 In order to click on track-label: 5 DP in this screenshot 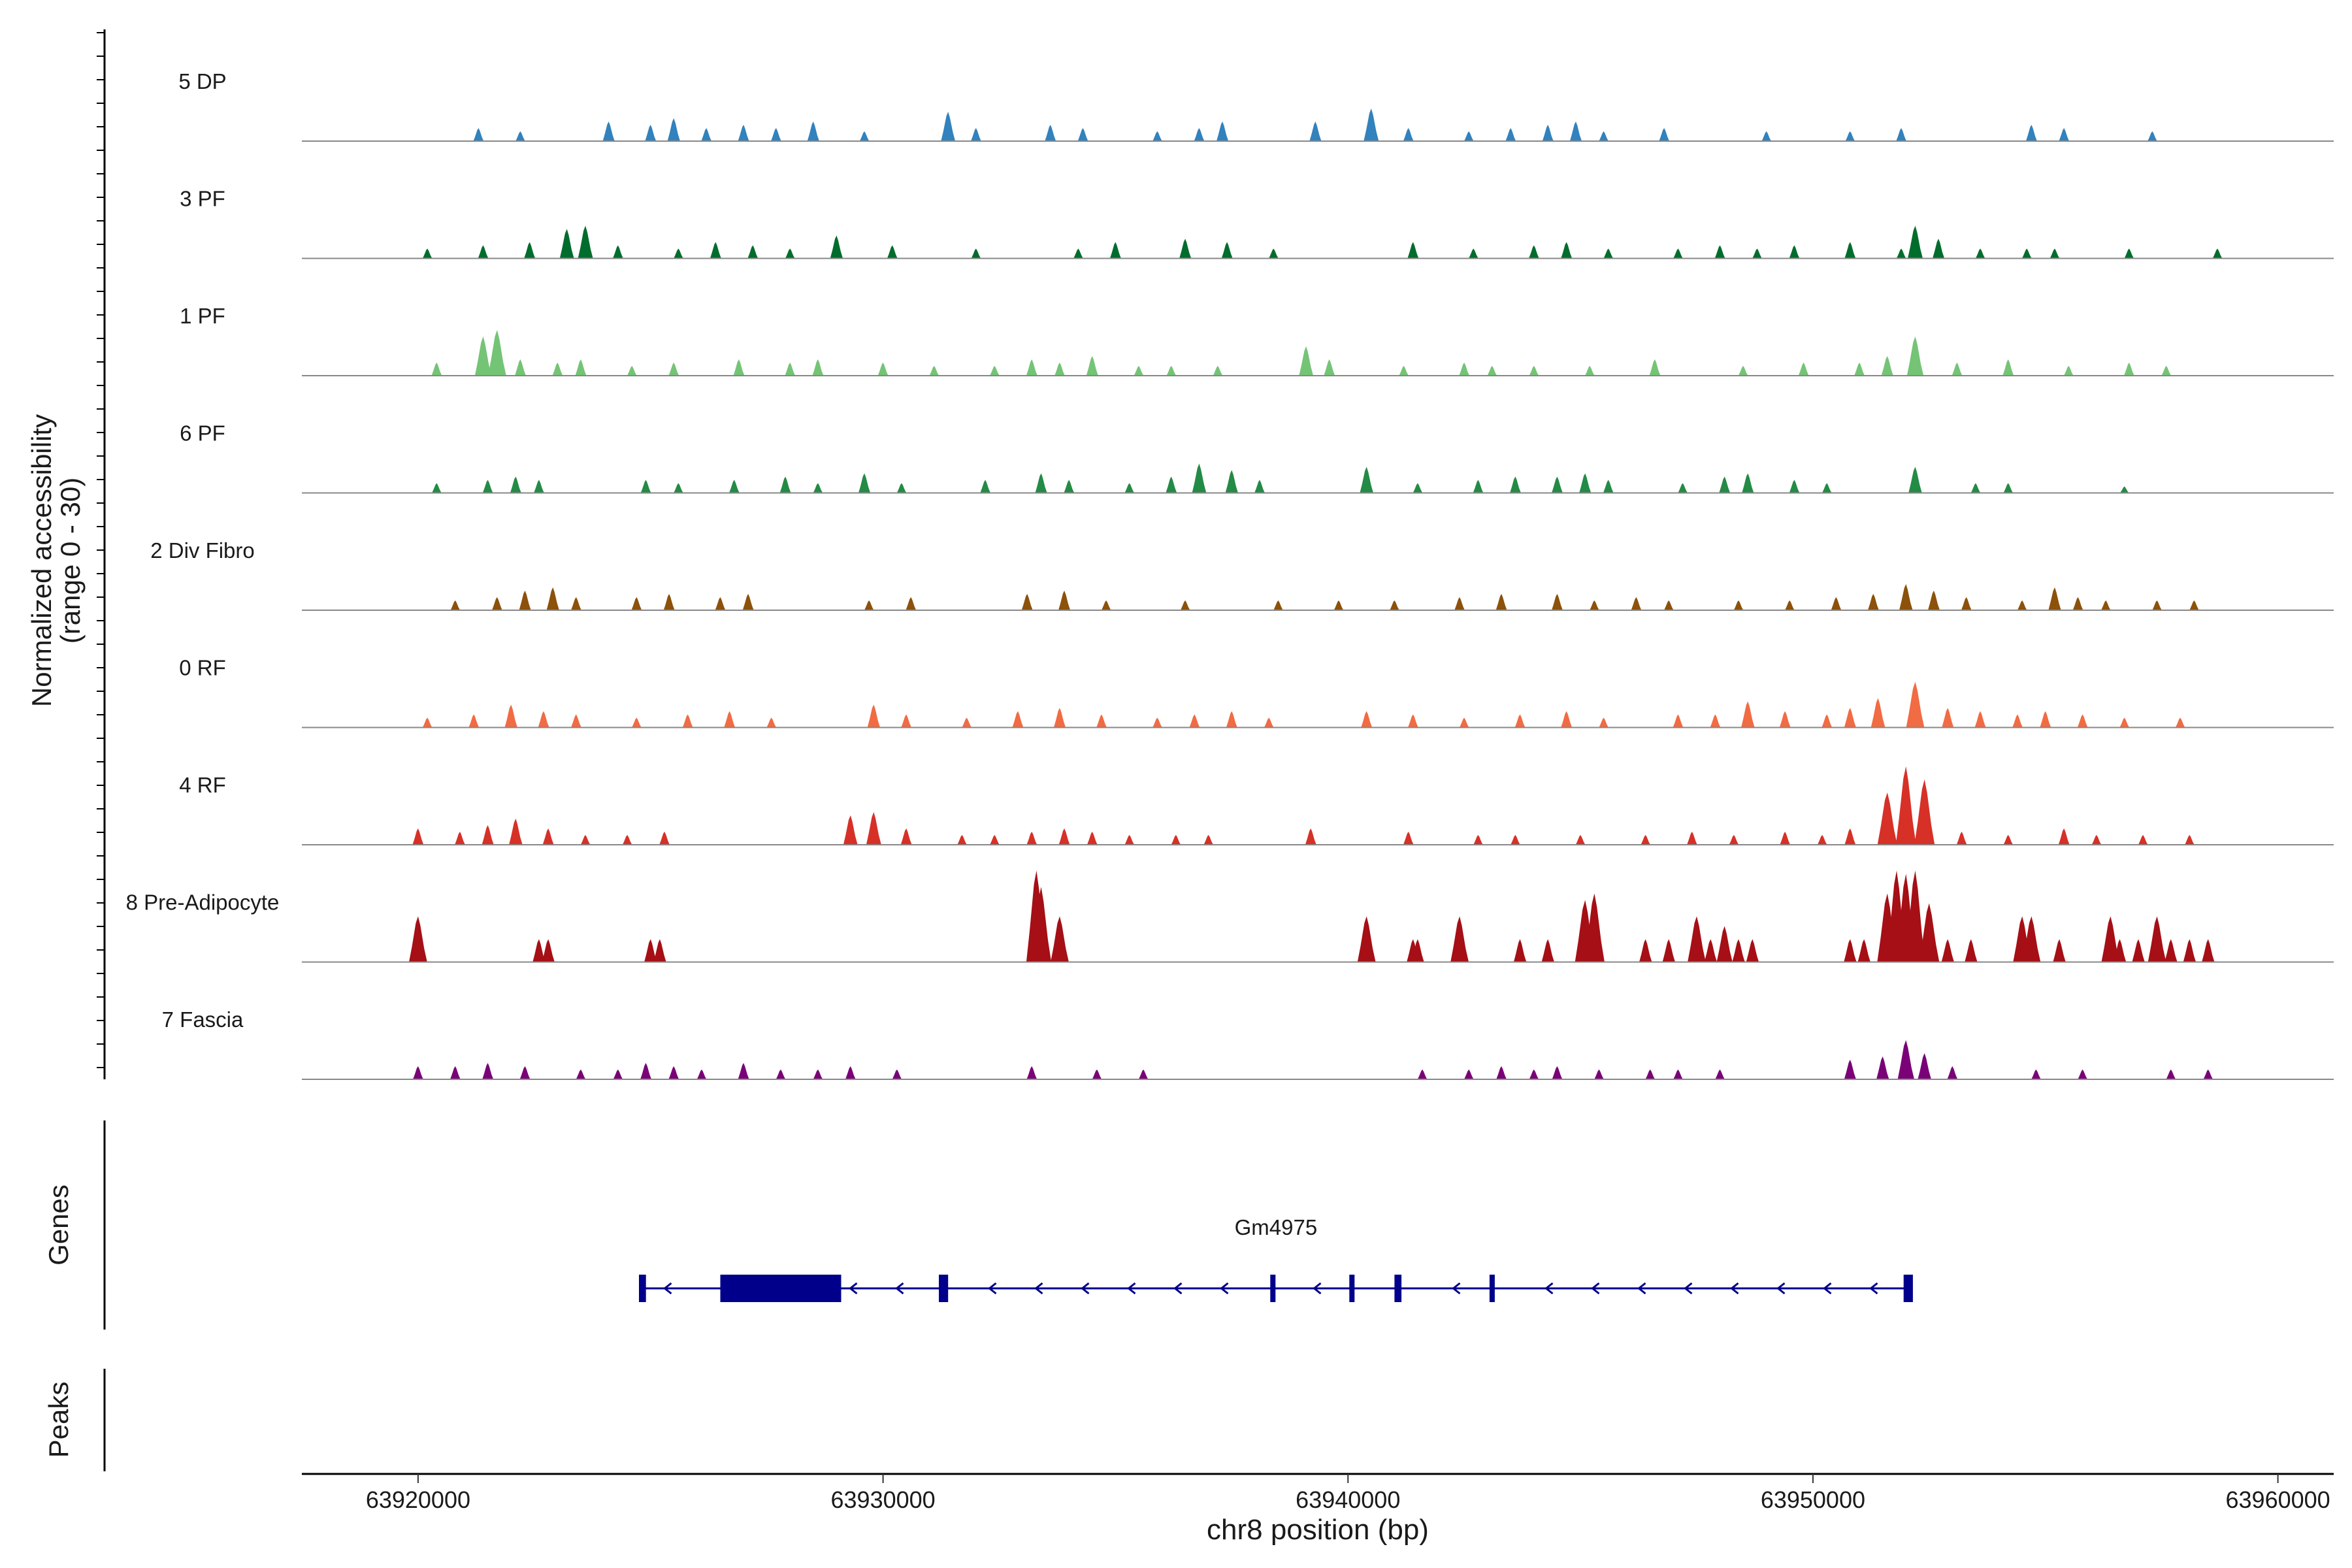, I will do `click(202, 81)`.